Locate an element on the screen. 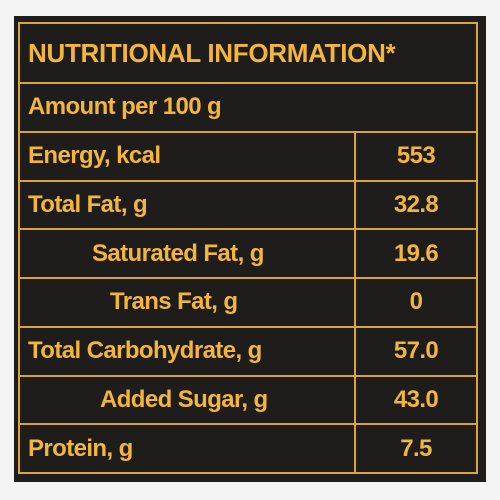 Image resolution: width=500 pixels, height=500 pixels. nutrient-label: Energy, kcal is located at coordinates (188, 156).